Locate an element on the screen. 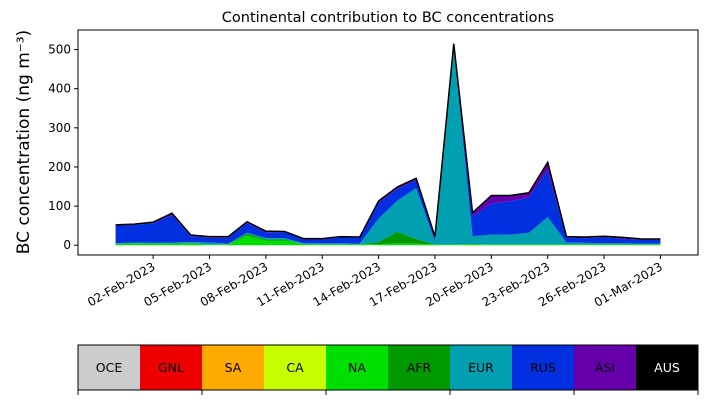  legend-label: EUR is located at coordinates (481, 367).